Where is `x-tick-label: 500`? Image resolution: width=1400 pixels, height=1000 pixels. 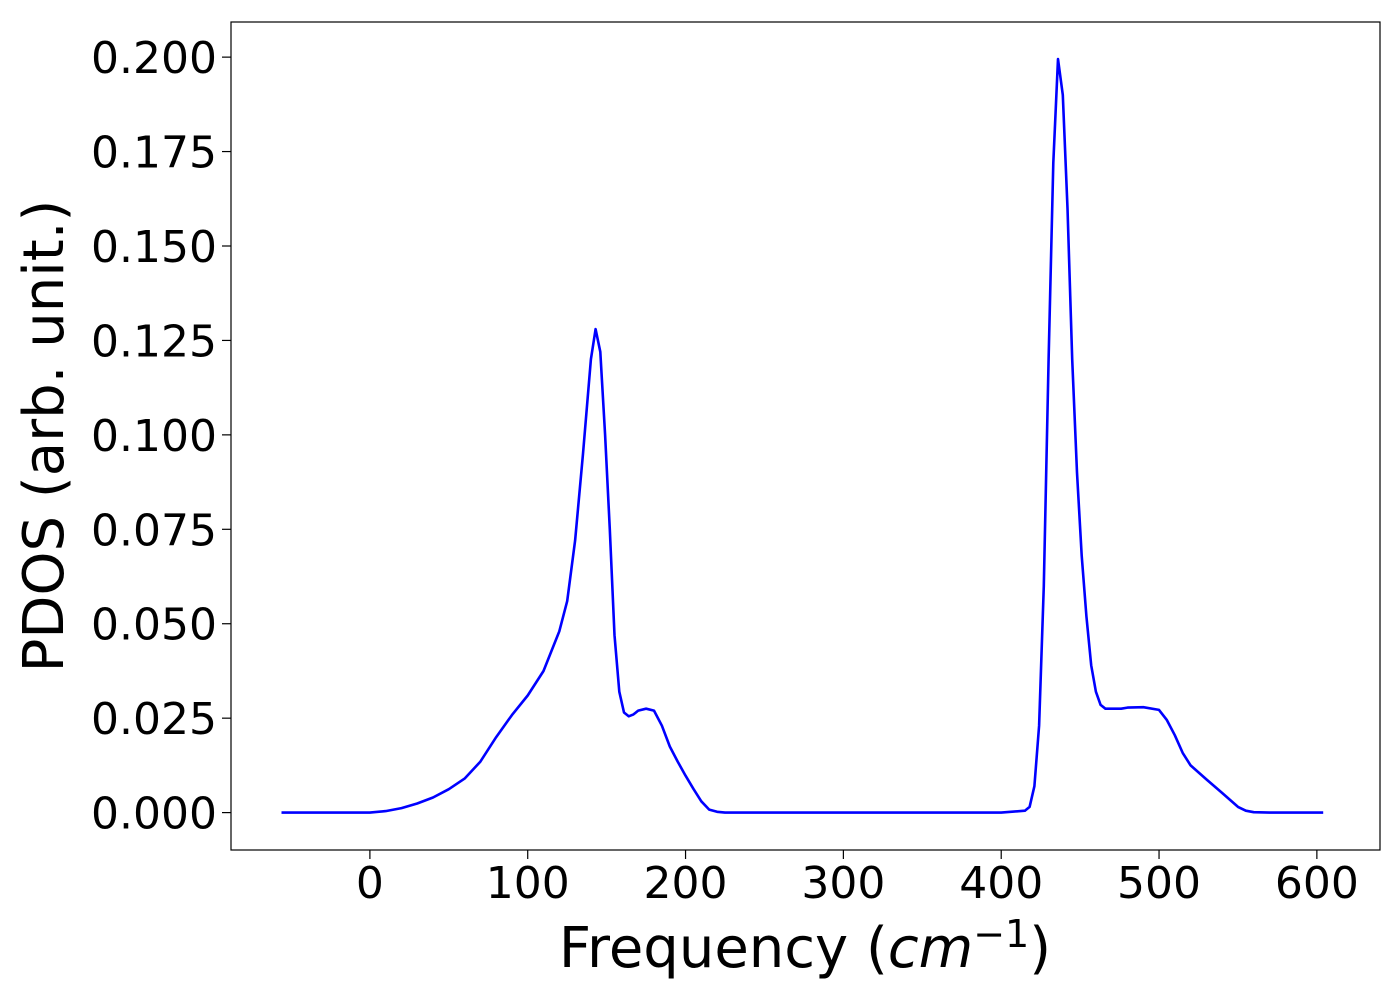 x-tick-label: 500 is located at coordinates (1159, 883).